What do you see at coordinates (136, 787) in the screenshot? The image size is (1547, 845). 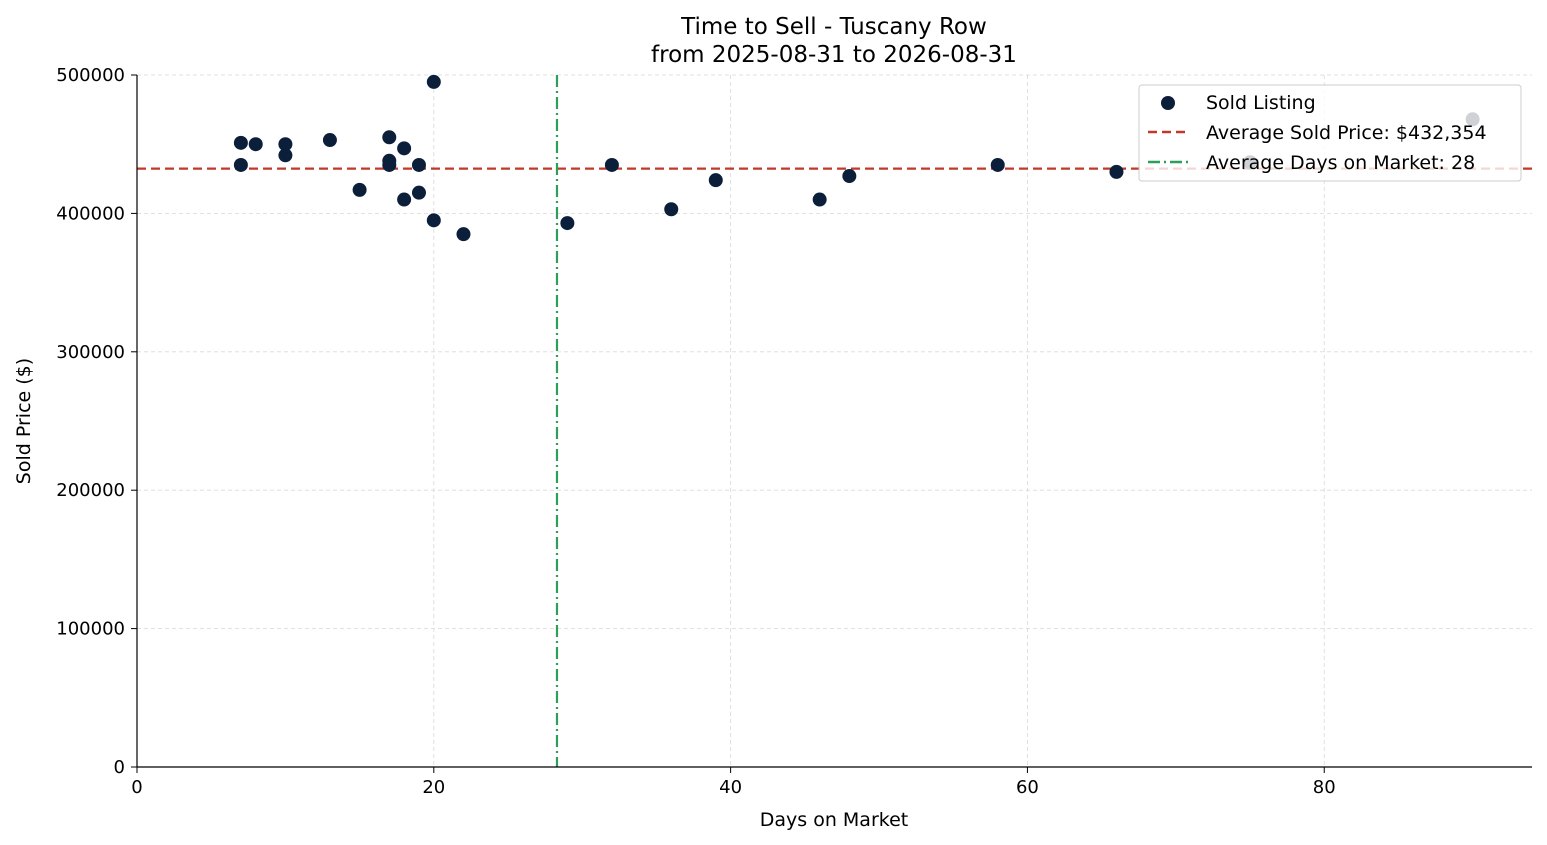 I see `x-tick-label: 0` at bounding box center [136, 787].